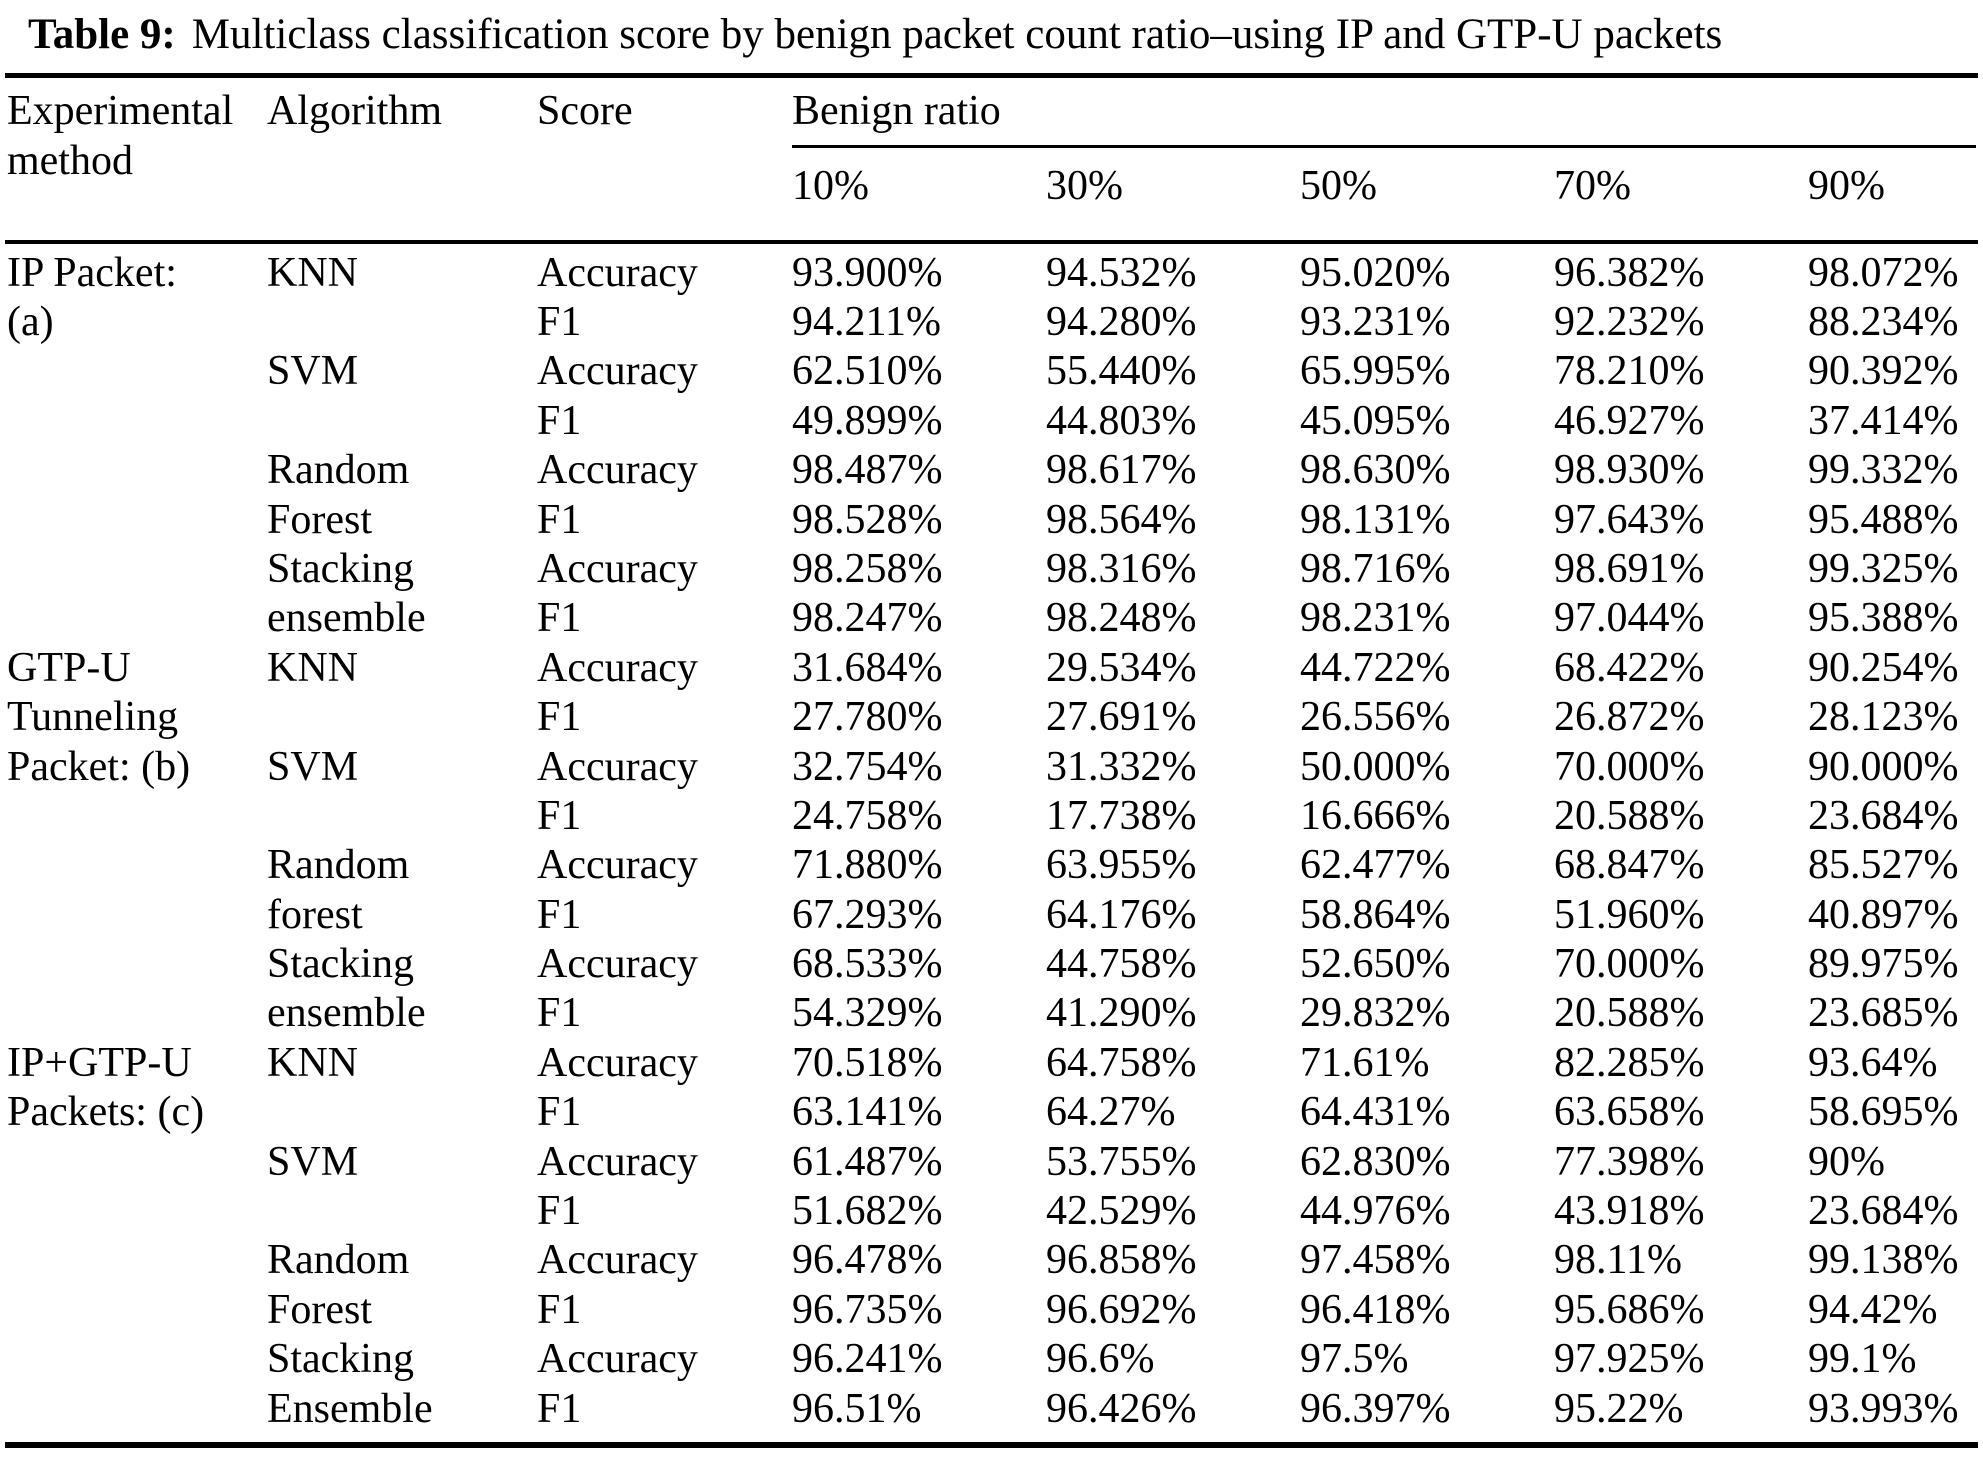 This screenshot has height=1462, width=1983. Describe the element at coordinates (1375, 272) in the screenshot. I see `value-cell: 95.020%` at that location.